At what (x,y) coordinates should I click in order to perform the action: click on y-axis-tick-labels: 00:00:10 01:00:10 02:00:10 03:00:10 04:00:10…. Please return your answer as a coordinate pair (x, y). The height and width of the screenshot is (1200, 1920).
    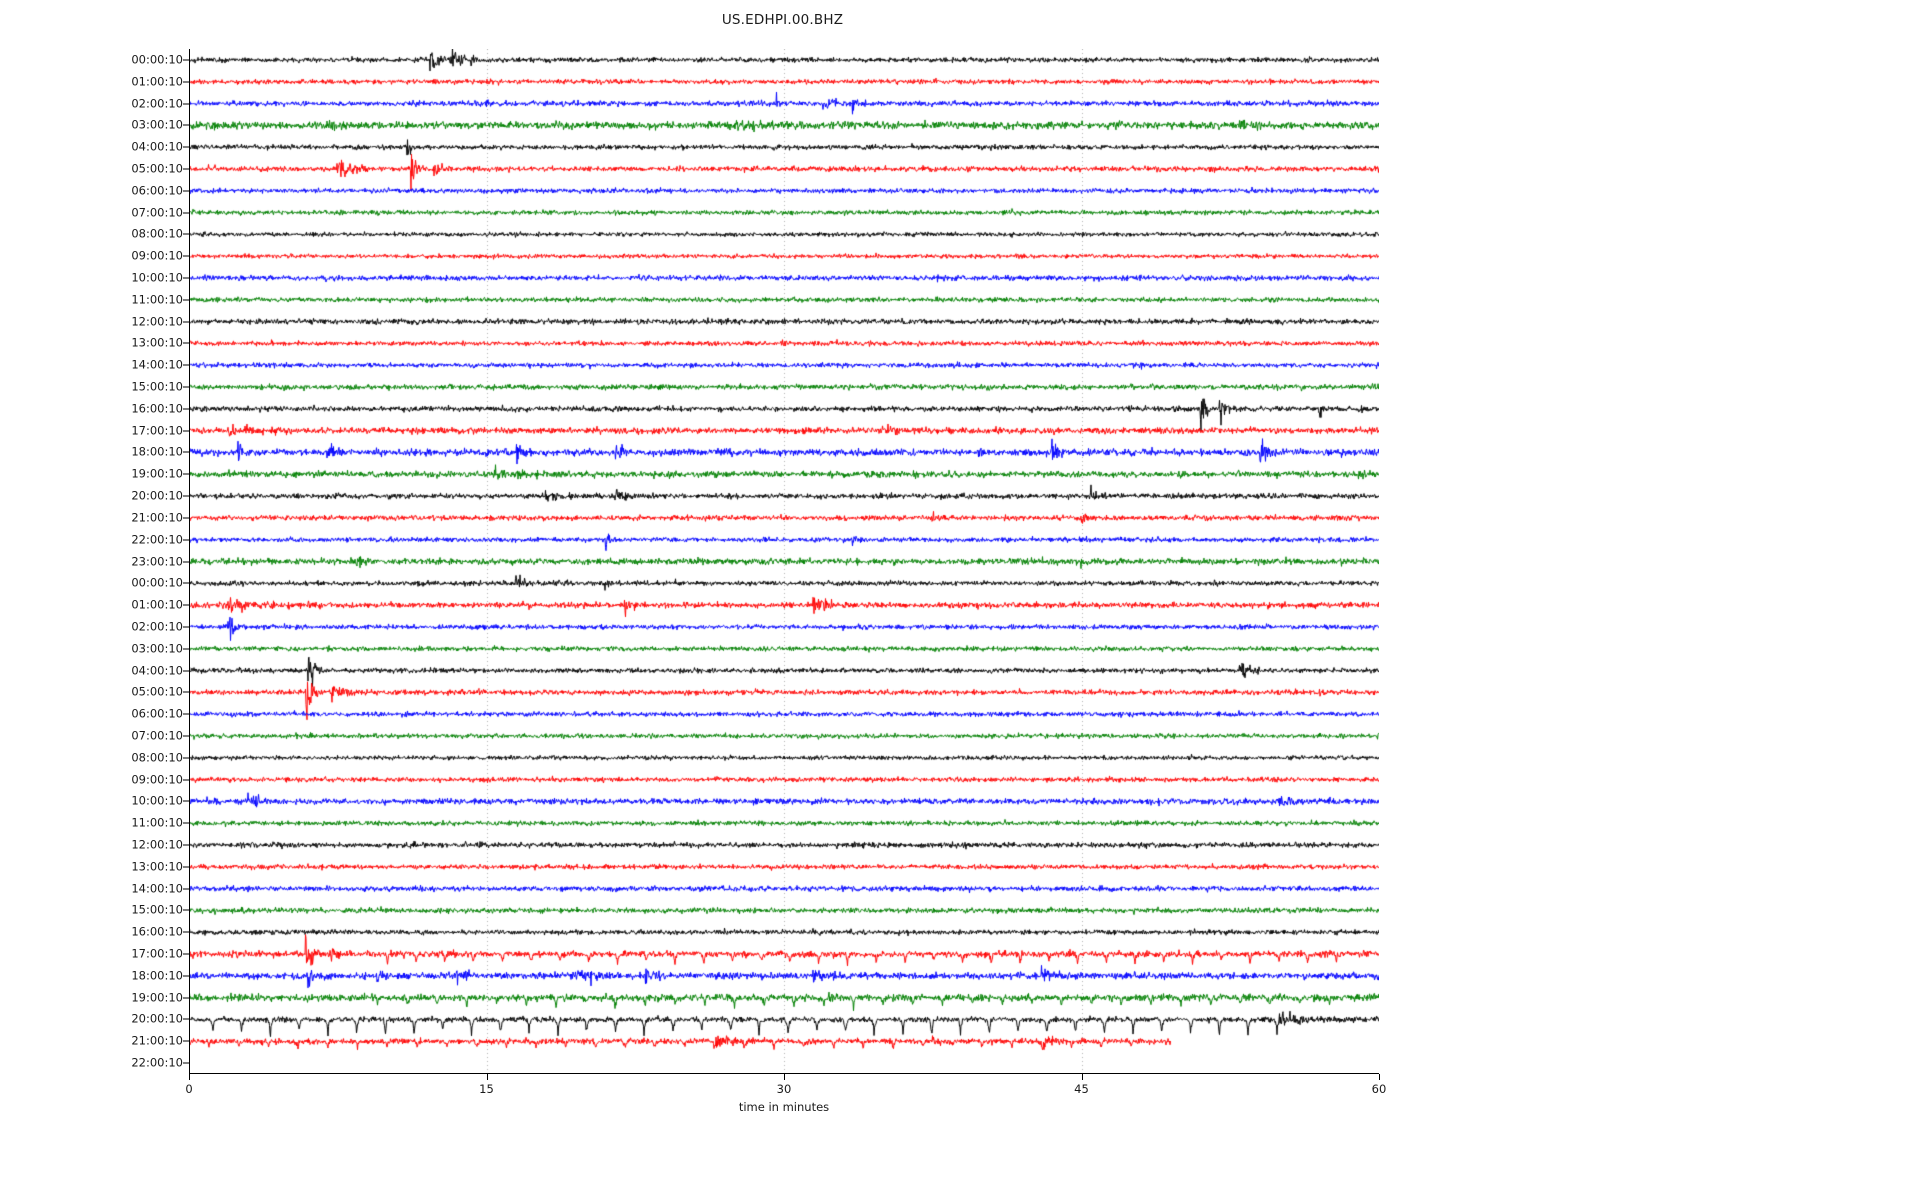
    Looking at the image, I should click on (94, 561).